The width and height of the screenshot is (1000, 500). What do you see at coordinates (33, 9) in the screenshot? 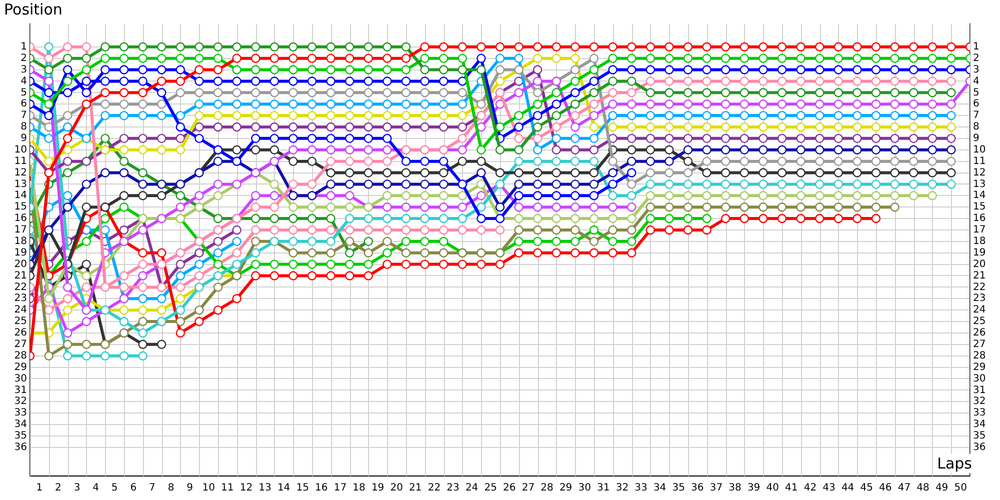
I see `y-axis-title: Position` at bounding box center [33, 9].